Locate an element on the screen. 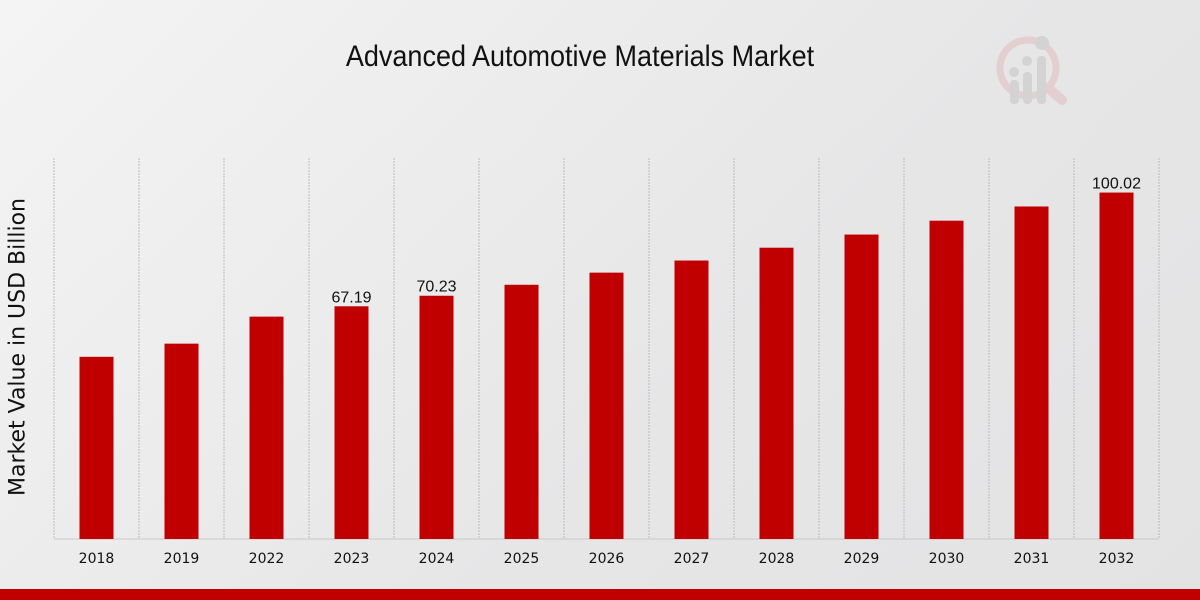 The image size is (1200, 600). x-tick-label: 2028 is located at coordinates (777, 559).